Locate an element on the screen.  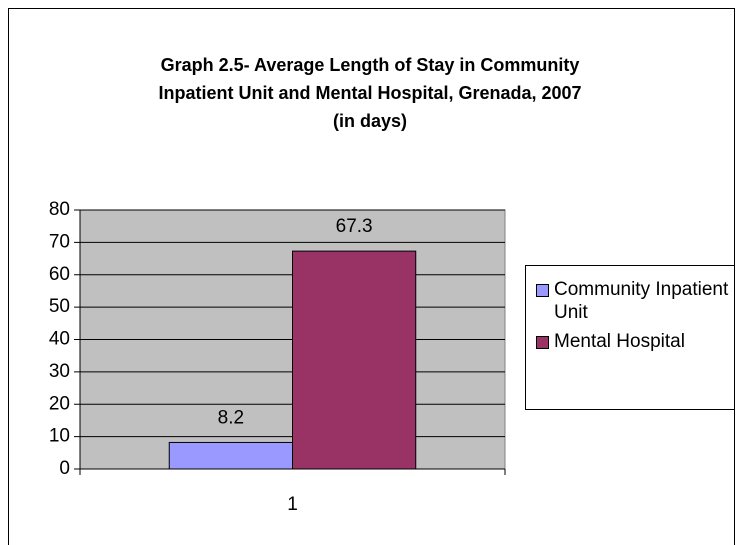
chart-title: (in days) is located at coordinates (370, 121).